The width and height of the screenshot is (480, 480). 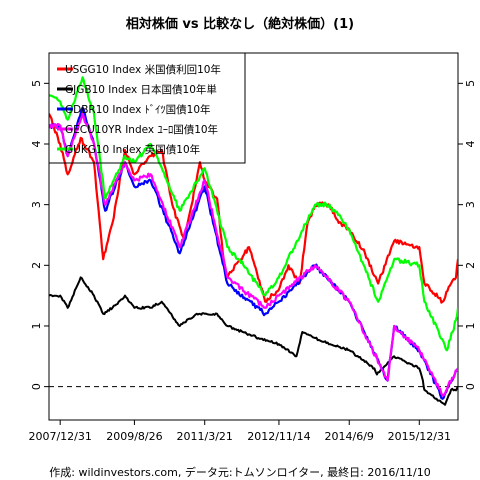 What do you see at coordinates (240, 24) in the screenshot?
I see `chart-title: 相対株価 vs 比較なし（絶対株価）(1)` at bounding box center [240, 24].